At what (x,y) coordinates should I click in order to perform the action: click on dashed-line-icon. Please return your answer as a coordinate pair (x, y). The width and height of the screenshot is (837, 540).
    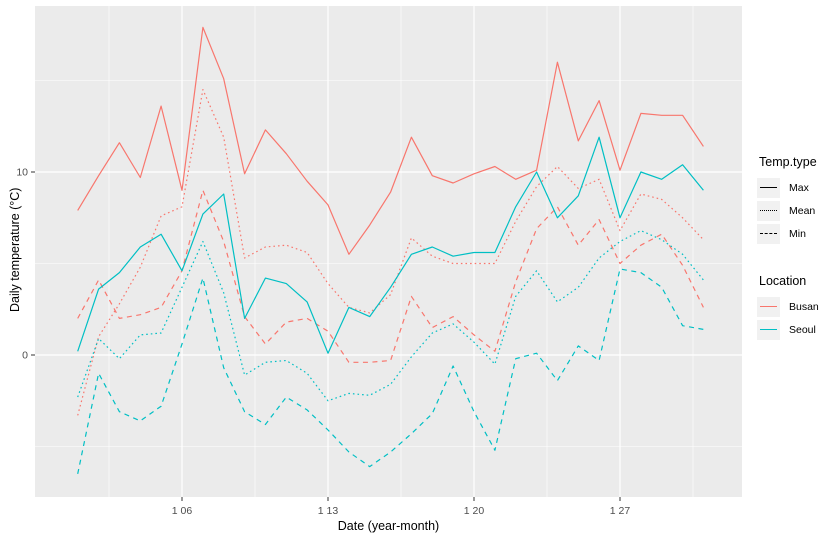
    Looking at the image, I should click on (768, 233).